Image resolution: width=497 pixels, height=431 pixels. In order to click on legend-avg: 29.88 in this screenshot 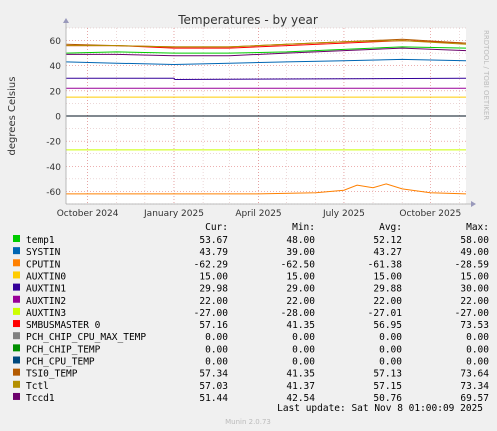, I will do `click(387, 289)`.